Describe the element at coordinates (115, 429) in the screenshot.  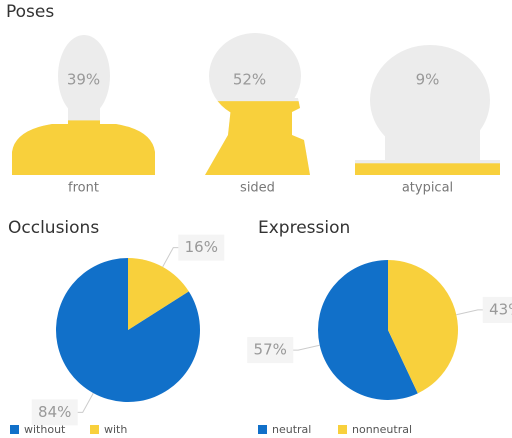
I see `legend-label: with` at that location.